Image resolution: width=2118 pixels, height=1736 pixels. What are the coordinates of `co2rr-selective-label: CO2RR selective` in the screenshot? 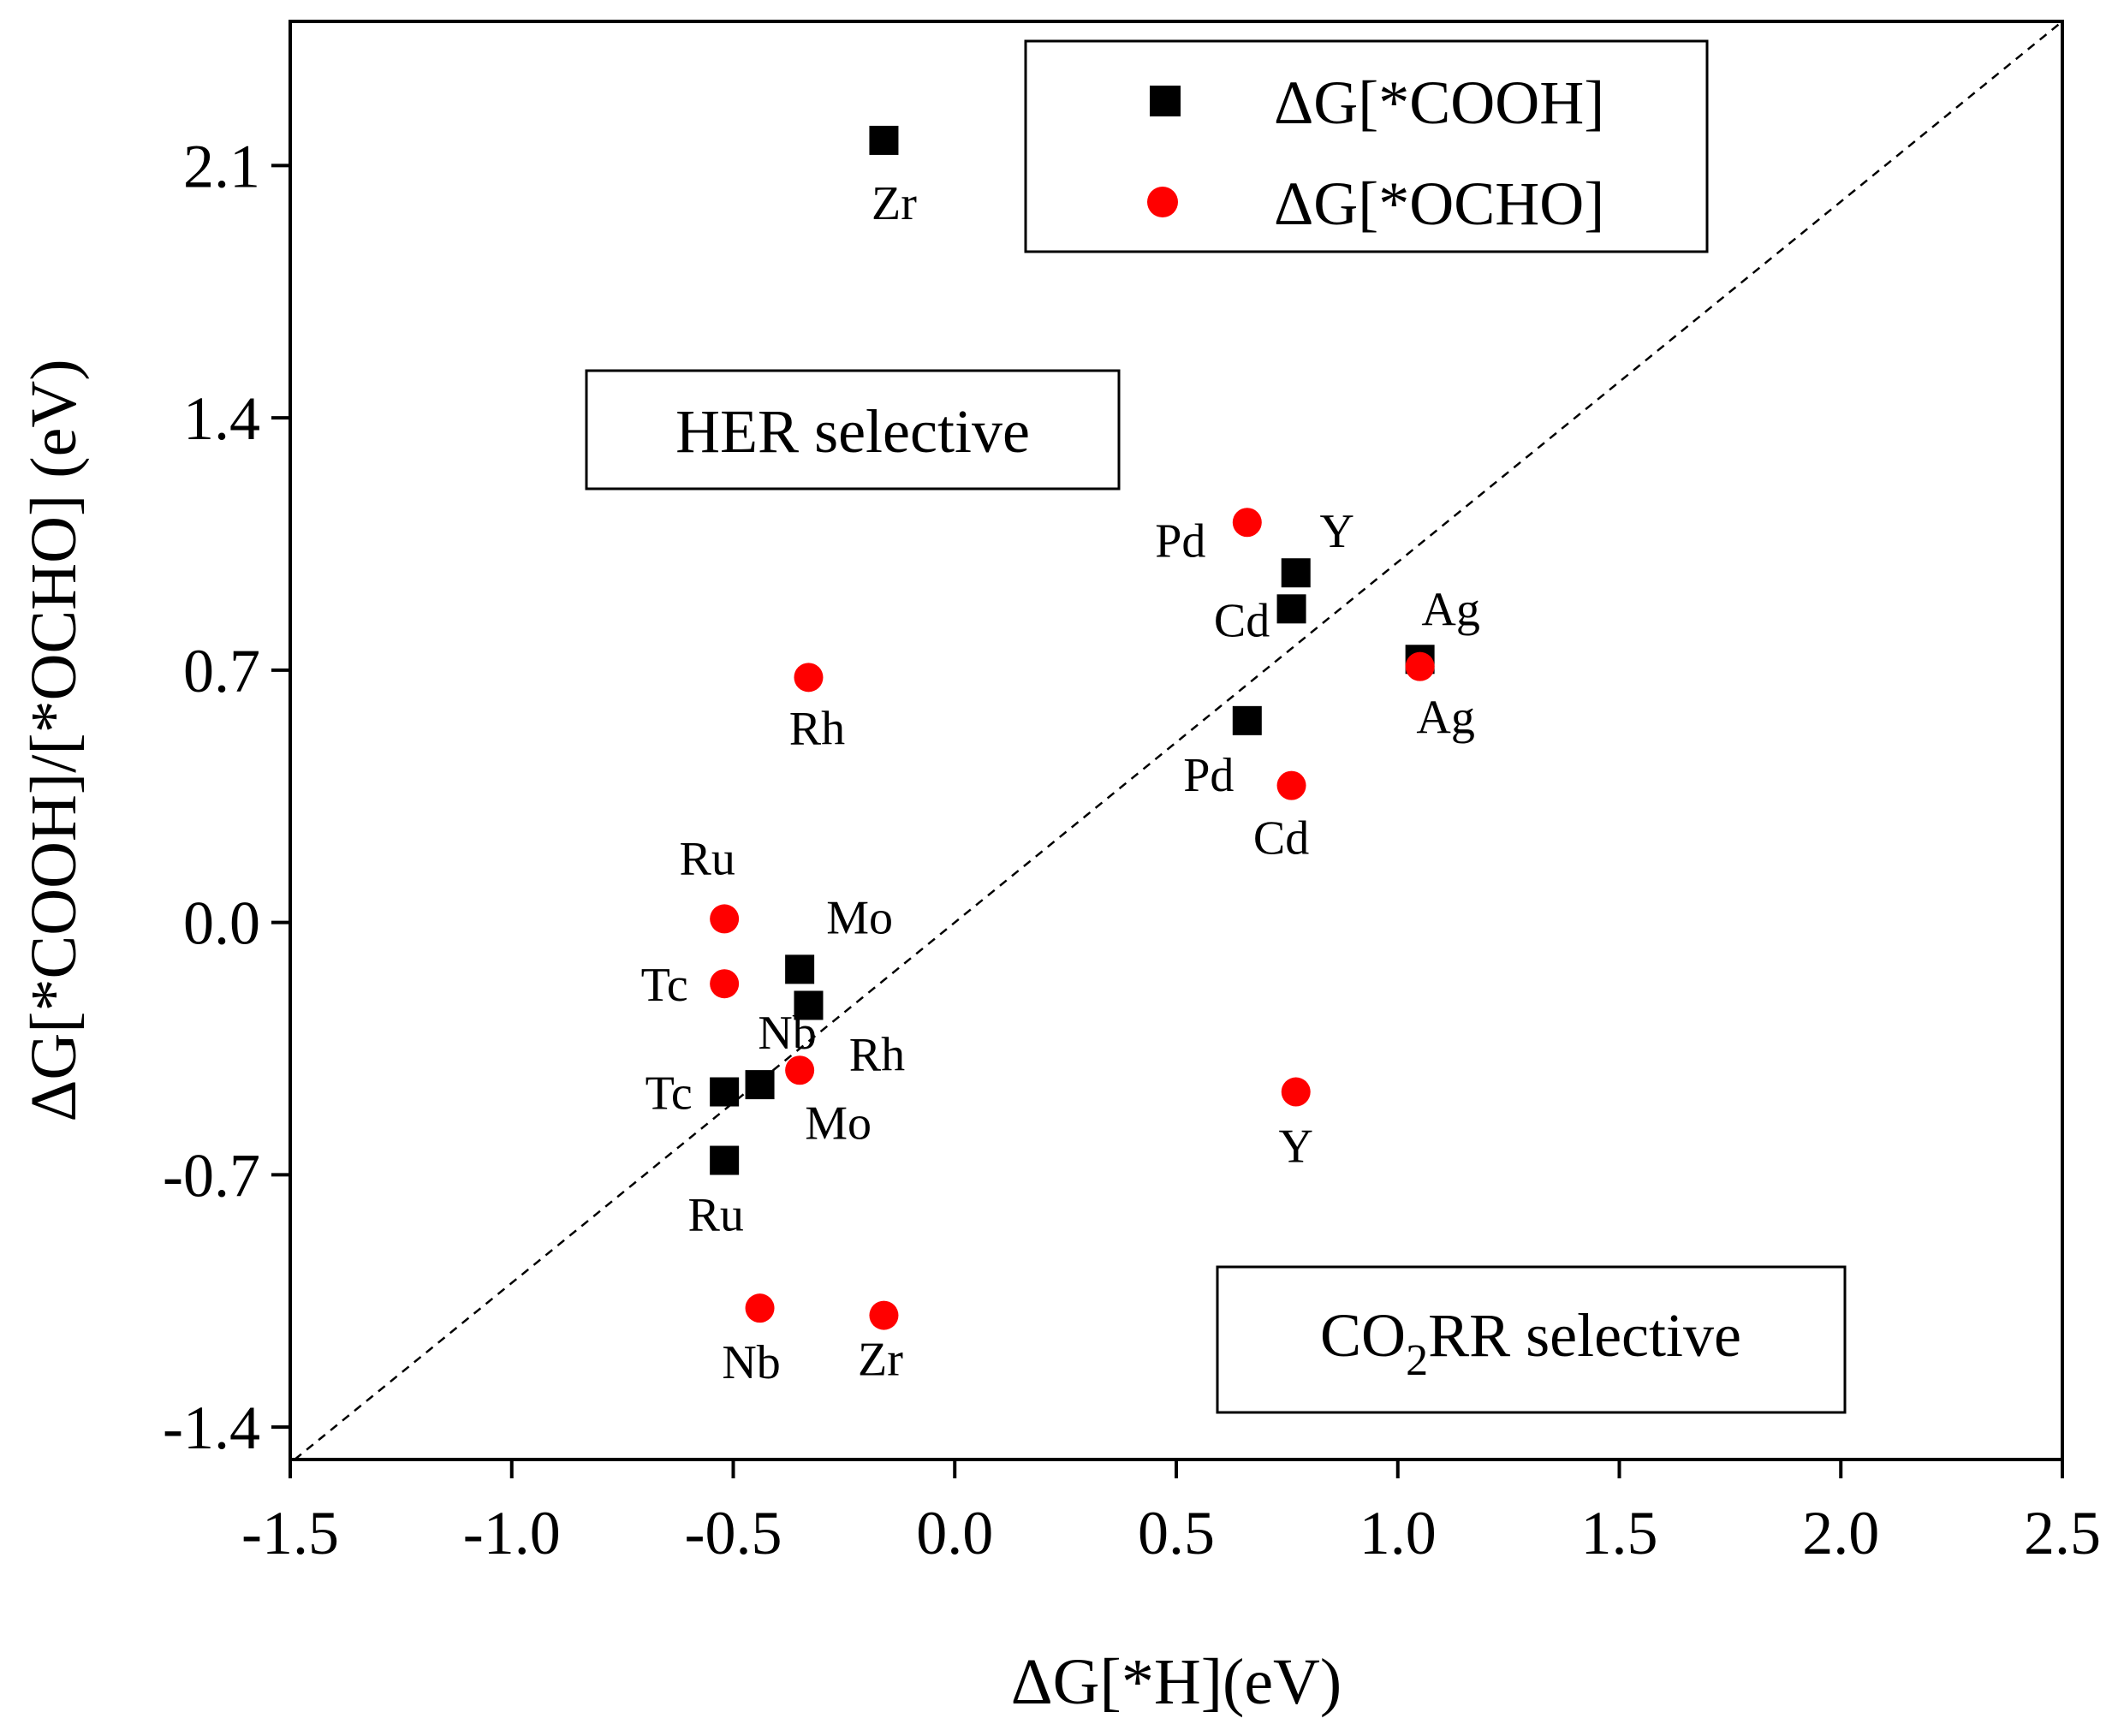 It's located at (1530, 1343).